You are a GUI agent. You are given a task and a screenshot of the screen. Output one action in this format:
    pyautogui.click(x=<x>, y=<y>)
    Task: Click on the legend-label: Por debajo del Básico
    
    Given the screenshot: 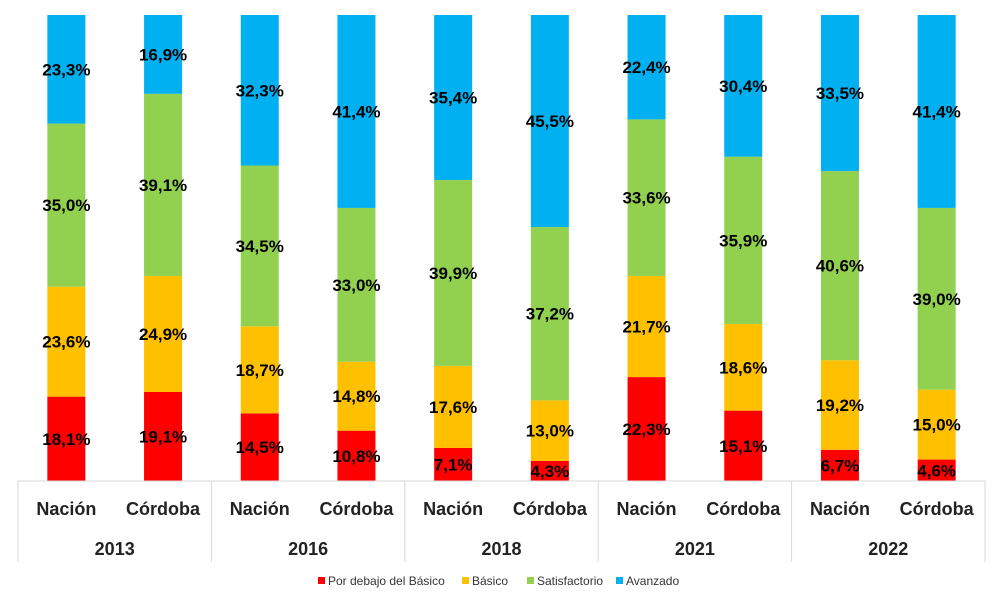 What is the action you would take?
    pyautogui.click(x=386, y=581)
    